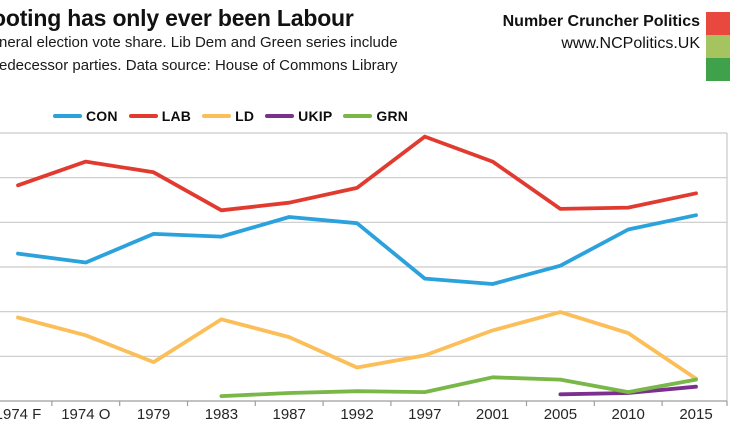 Image resolution: width=730 pixels, height=430 pixels. Describe the element at coordinates (458, 386) in the screenshot. I see `series-line-grn` at that location.